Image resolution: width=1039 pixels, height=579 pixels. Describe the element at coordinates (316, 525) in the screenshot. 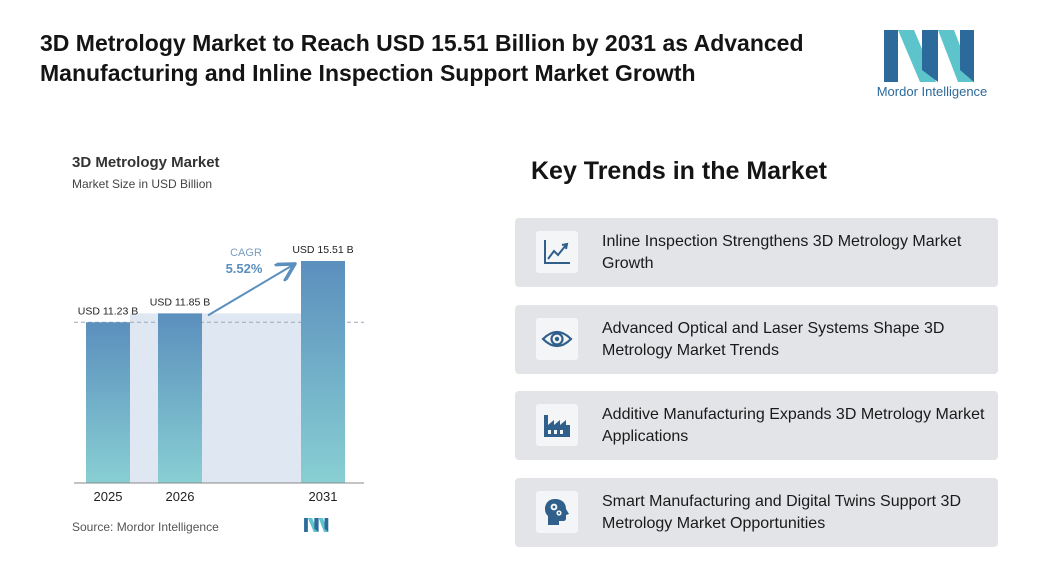

I see `mini-logo-icon` at that location.